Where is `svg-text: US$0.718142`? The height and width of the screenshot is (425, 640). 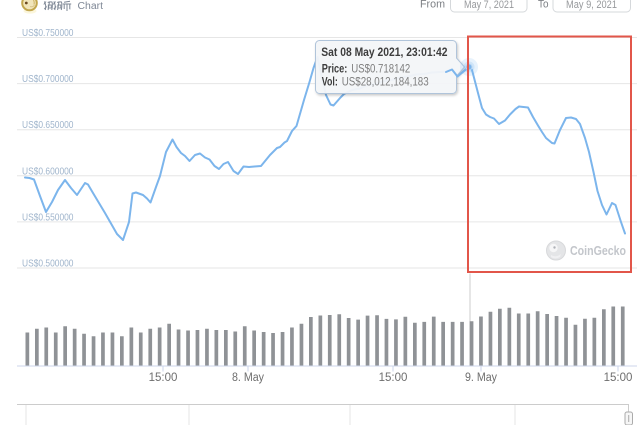 svg-text: US$0.718142 is located at coordinates (380, 69).